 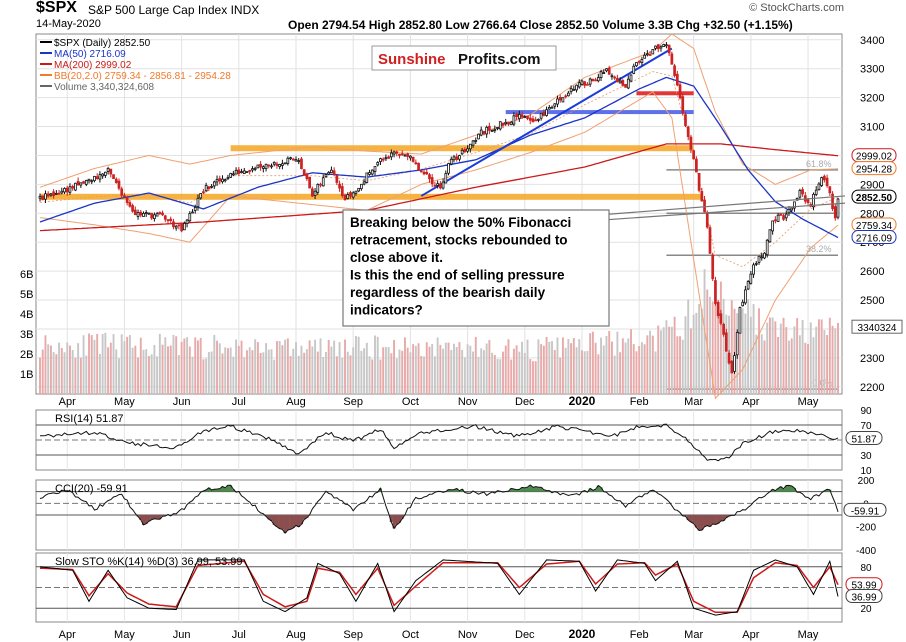 What do you see at coordinates (639, 402) in the screenshot?
I see `x-tick-label: Feb` at bounding box center [639, 402].